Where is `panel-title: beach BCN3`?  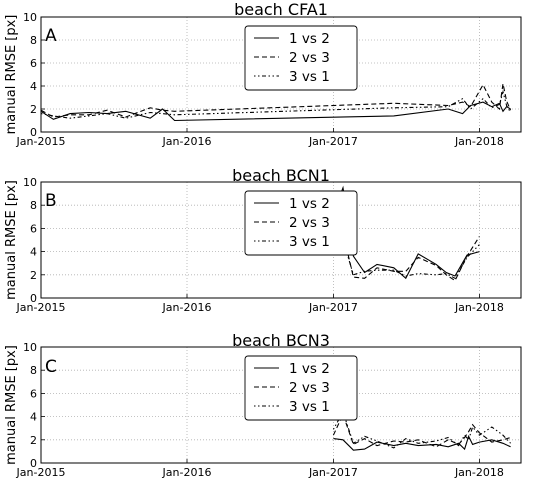
panel-title: beach BCN3 is located at coordinates (281, 340).